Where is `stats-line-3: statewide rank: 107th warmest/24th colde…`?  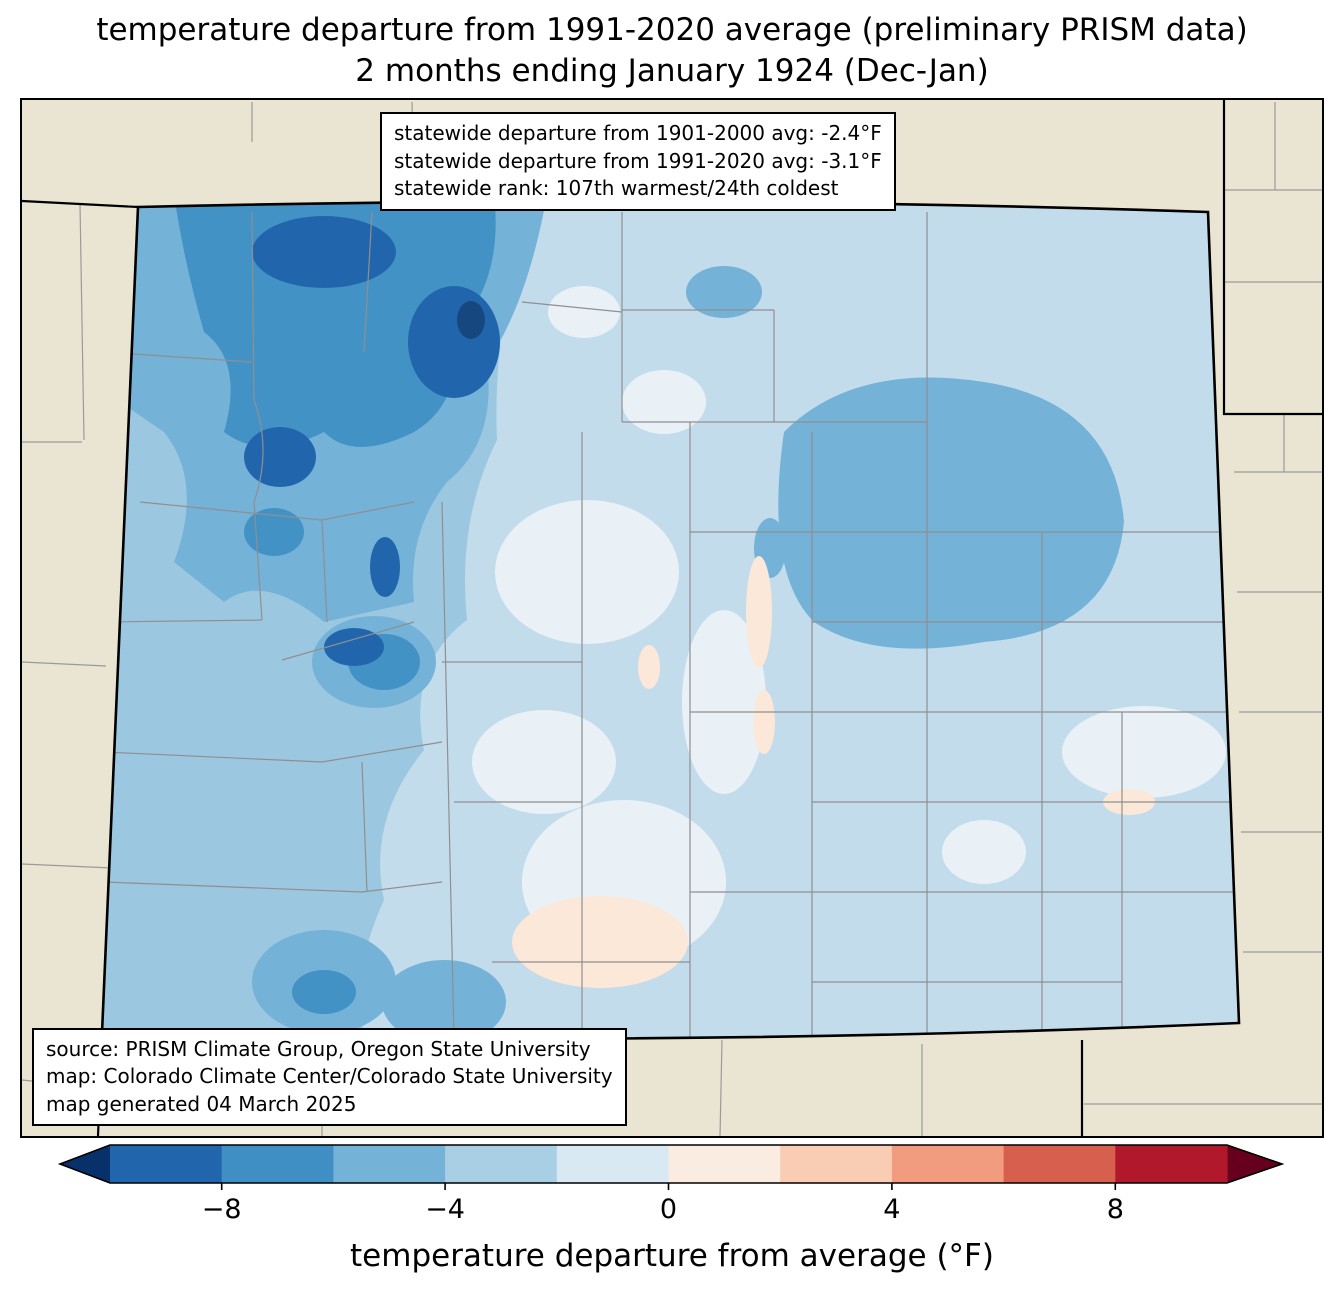
stats-line-3: statewide rank: 107th warmest/24th colde… is located at coordinates (616, 188).